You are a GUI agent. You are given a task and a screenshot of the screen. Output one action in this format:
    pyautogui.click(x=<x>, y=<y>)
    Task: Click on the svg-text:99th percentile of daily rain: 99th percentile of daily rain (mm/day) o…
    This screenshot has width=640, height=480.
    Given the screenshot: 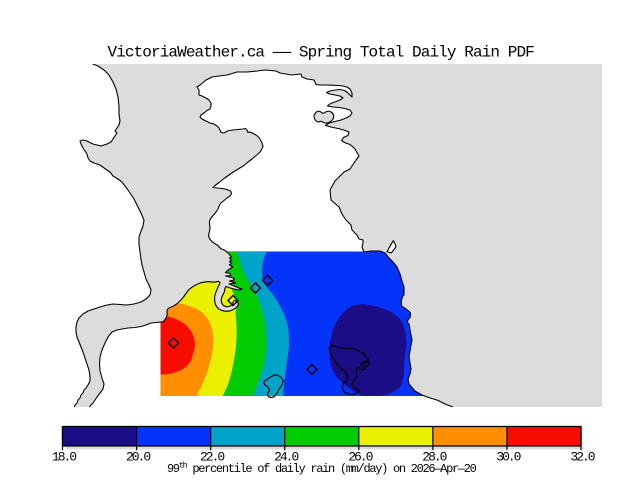 What is the action you would take?
    pyautogui.click(x=322, y=469)
    